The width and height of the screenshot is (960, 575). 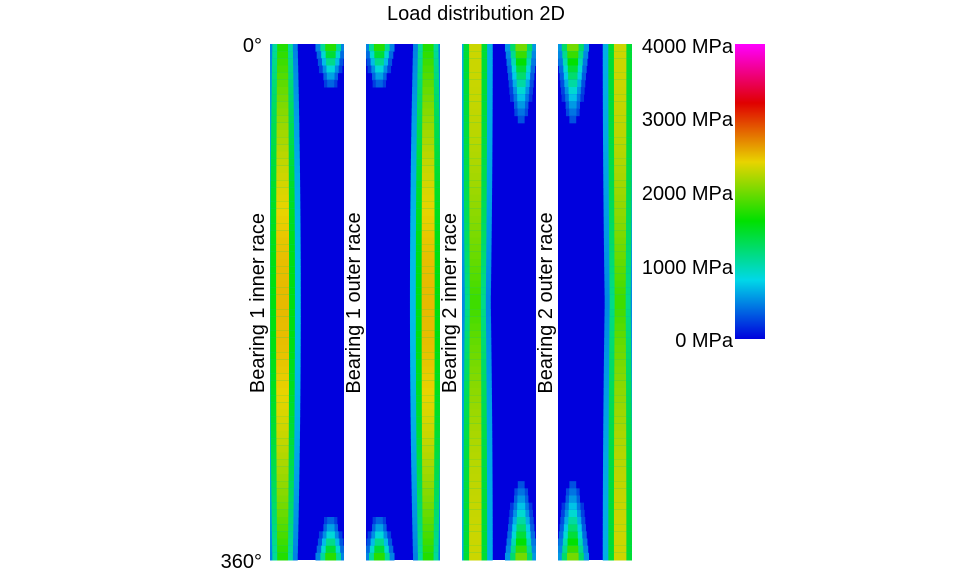 What do you see at coordinates (241, 562) in the screenshot?
I see `y-tick-bottom: 360°` at bounding box center [241, 562].